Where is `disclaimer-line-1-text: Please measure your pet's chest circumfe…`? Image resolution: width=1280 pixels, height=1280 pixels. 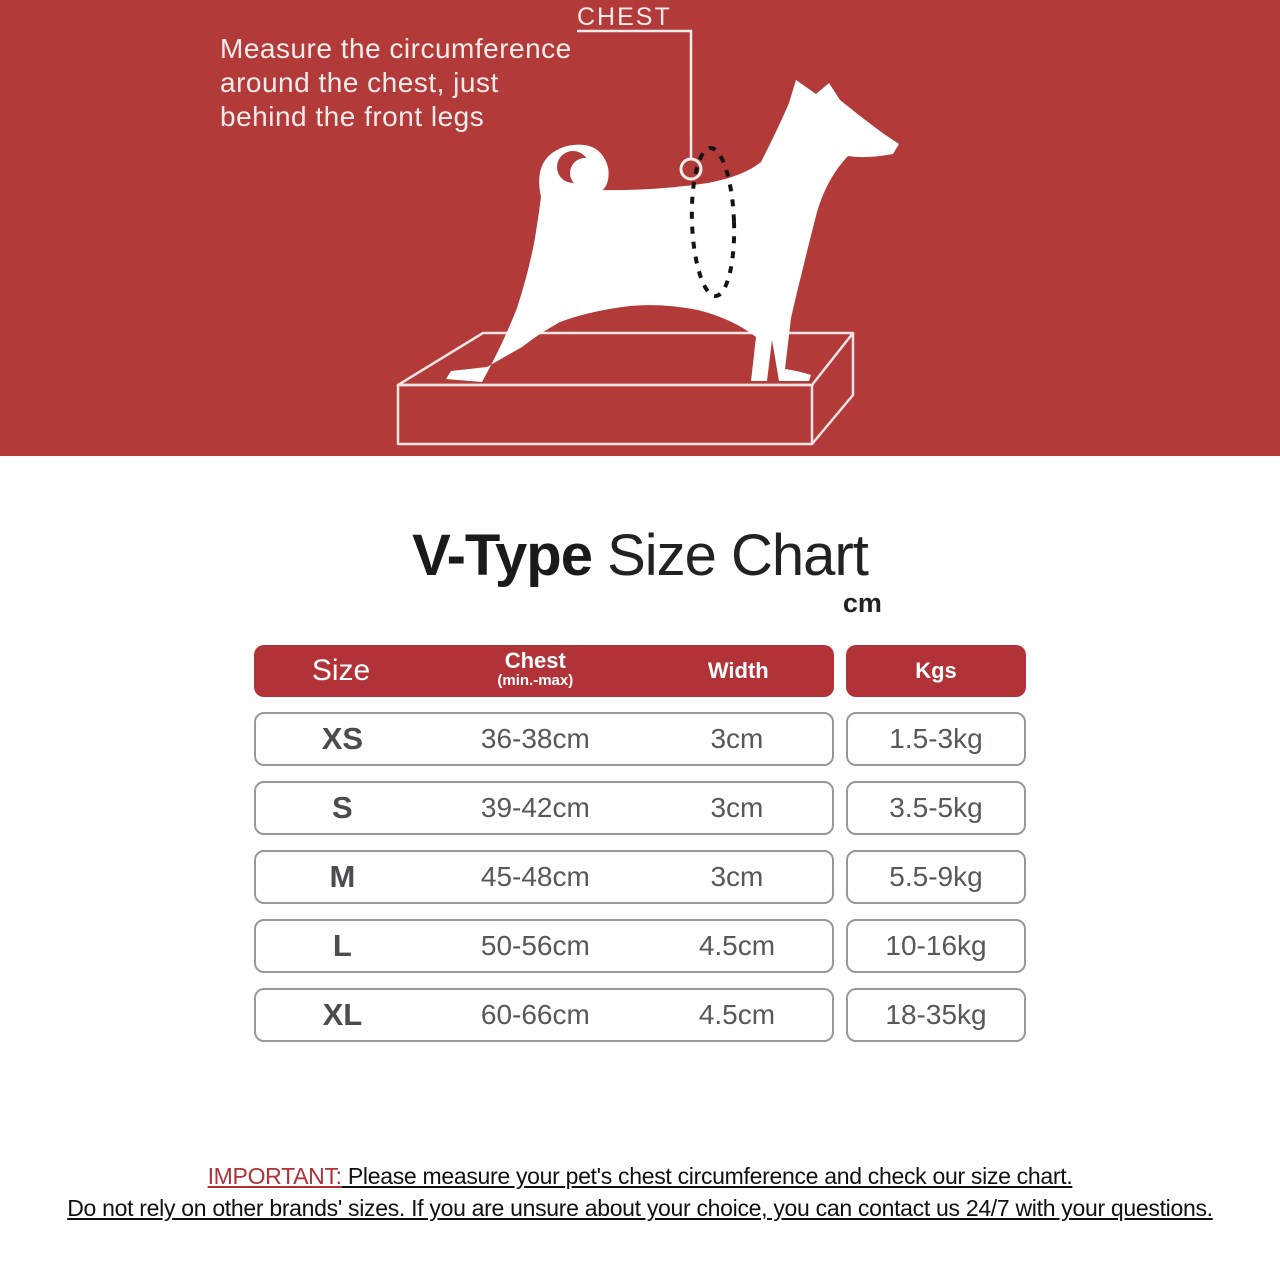
disclaimer-line-1-text: Please measure your pet's chest circumfe… is located at coordinates (707, 1176).